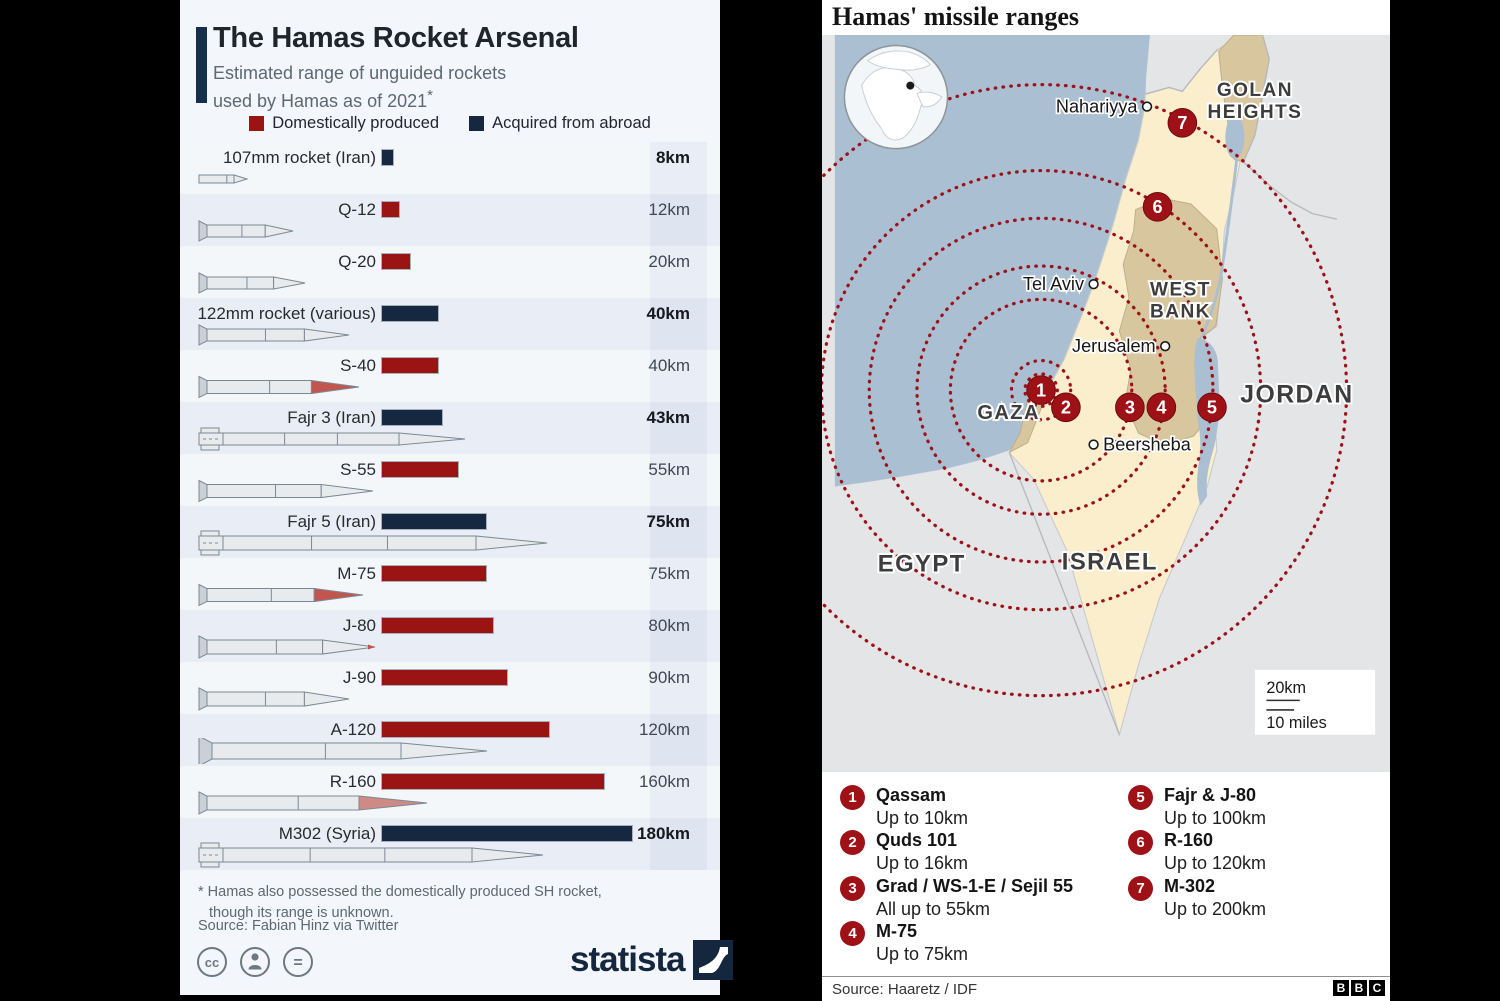  What do you see at coordinates (1315, 702) in the screenshot?
I see `map-scale: 20km 10 miles` at bounding box center [1315, 702].